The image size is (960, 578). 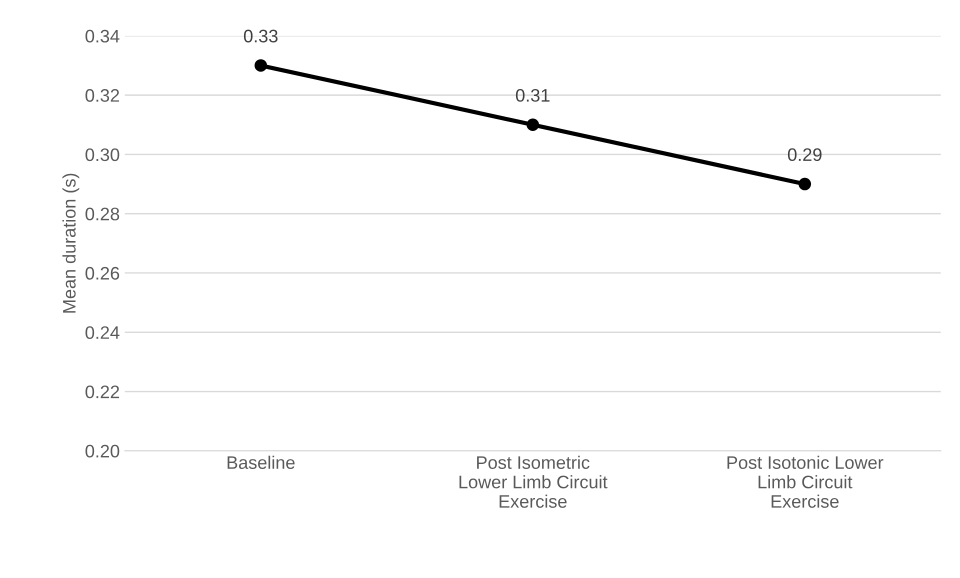 What do you see at coordinates (103, 391) in the screenshot?
I see `y-tick-label: 0.22` at bounding box center [103, 391].